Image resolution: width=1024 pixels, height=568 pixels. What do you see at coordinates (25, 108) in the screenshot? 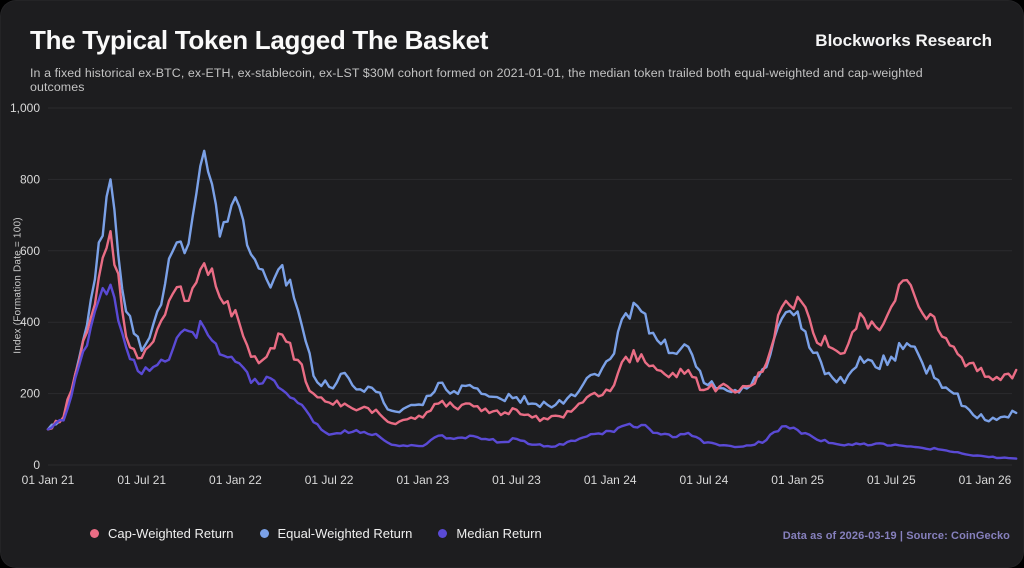
I see `y-tick-label: 1,000` at bounding box center [25, 108].